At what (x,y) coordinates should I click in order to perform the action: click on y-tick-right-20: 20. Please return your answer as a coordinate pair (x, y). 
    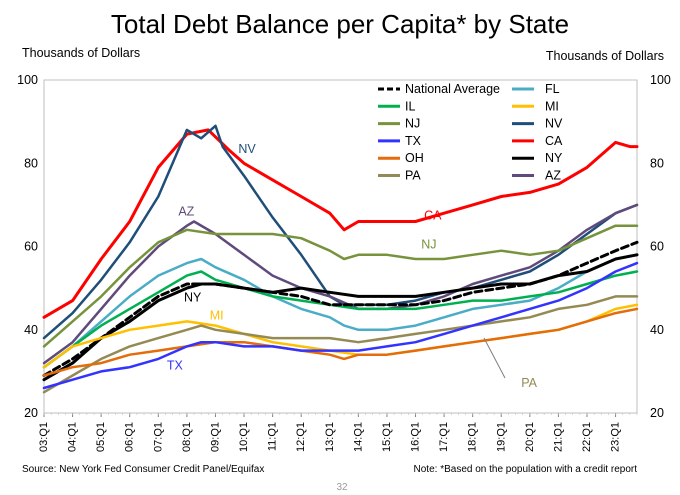
    Looking at the image, I should click on (657, 413).